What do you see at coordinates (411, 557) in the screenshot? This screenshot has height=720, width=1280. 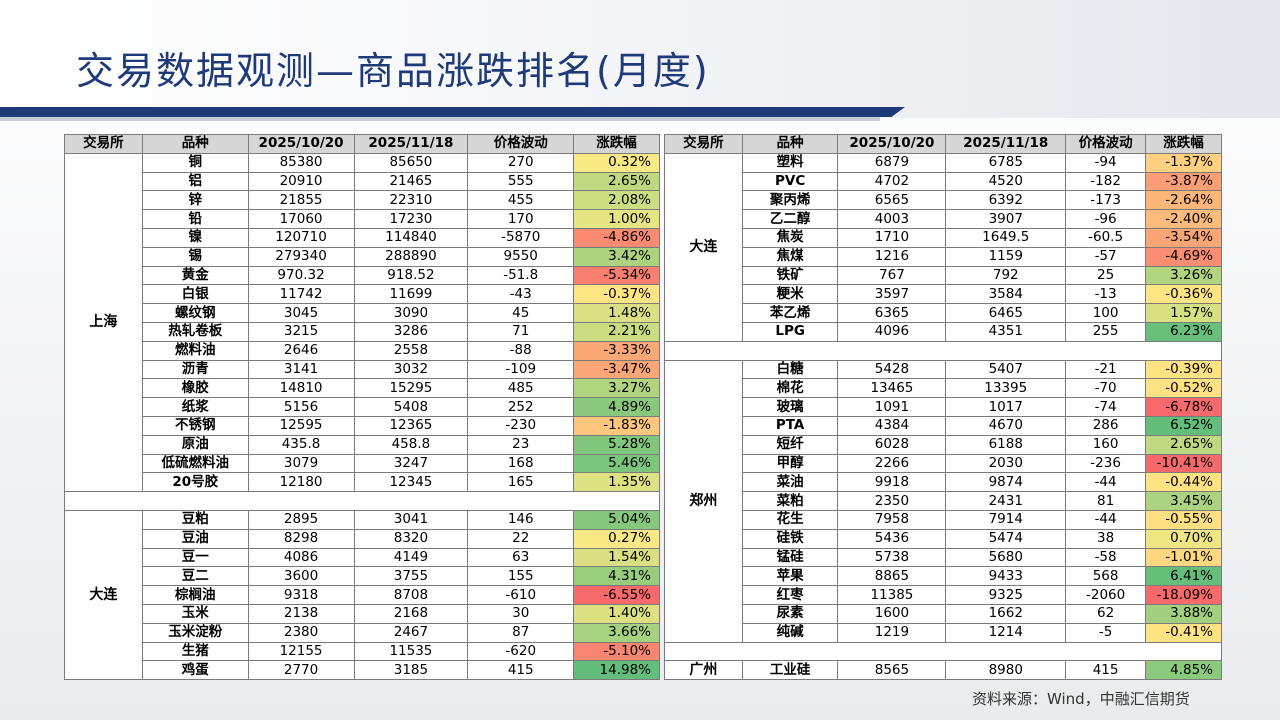 I see `end-price-cell: 4149` at bounding box center [411, 557].